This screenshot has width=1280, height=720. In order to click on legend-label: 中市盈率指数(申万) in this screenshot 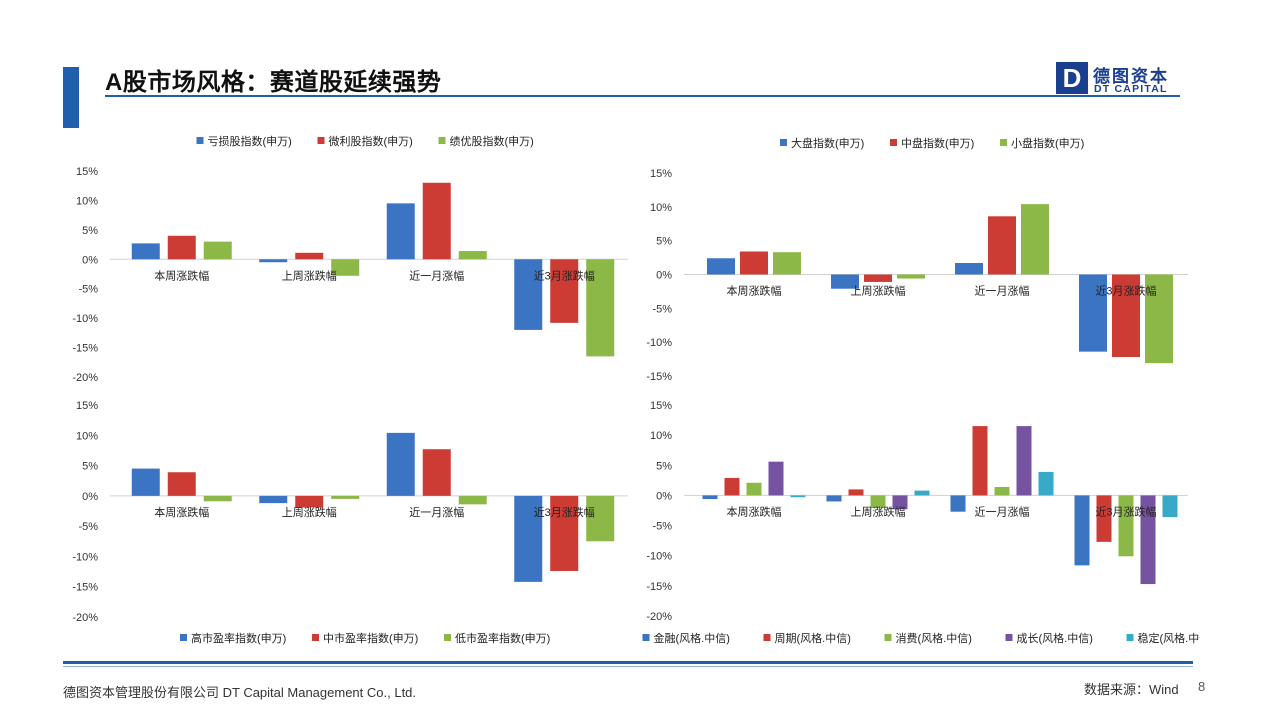, I will do `click(370, 638)`.